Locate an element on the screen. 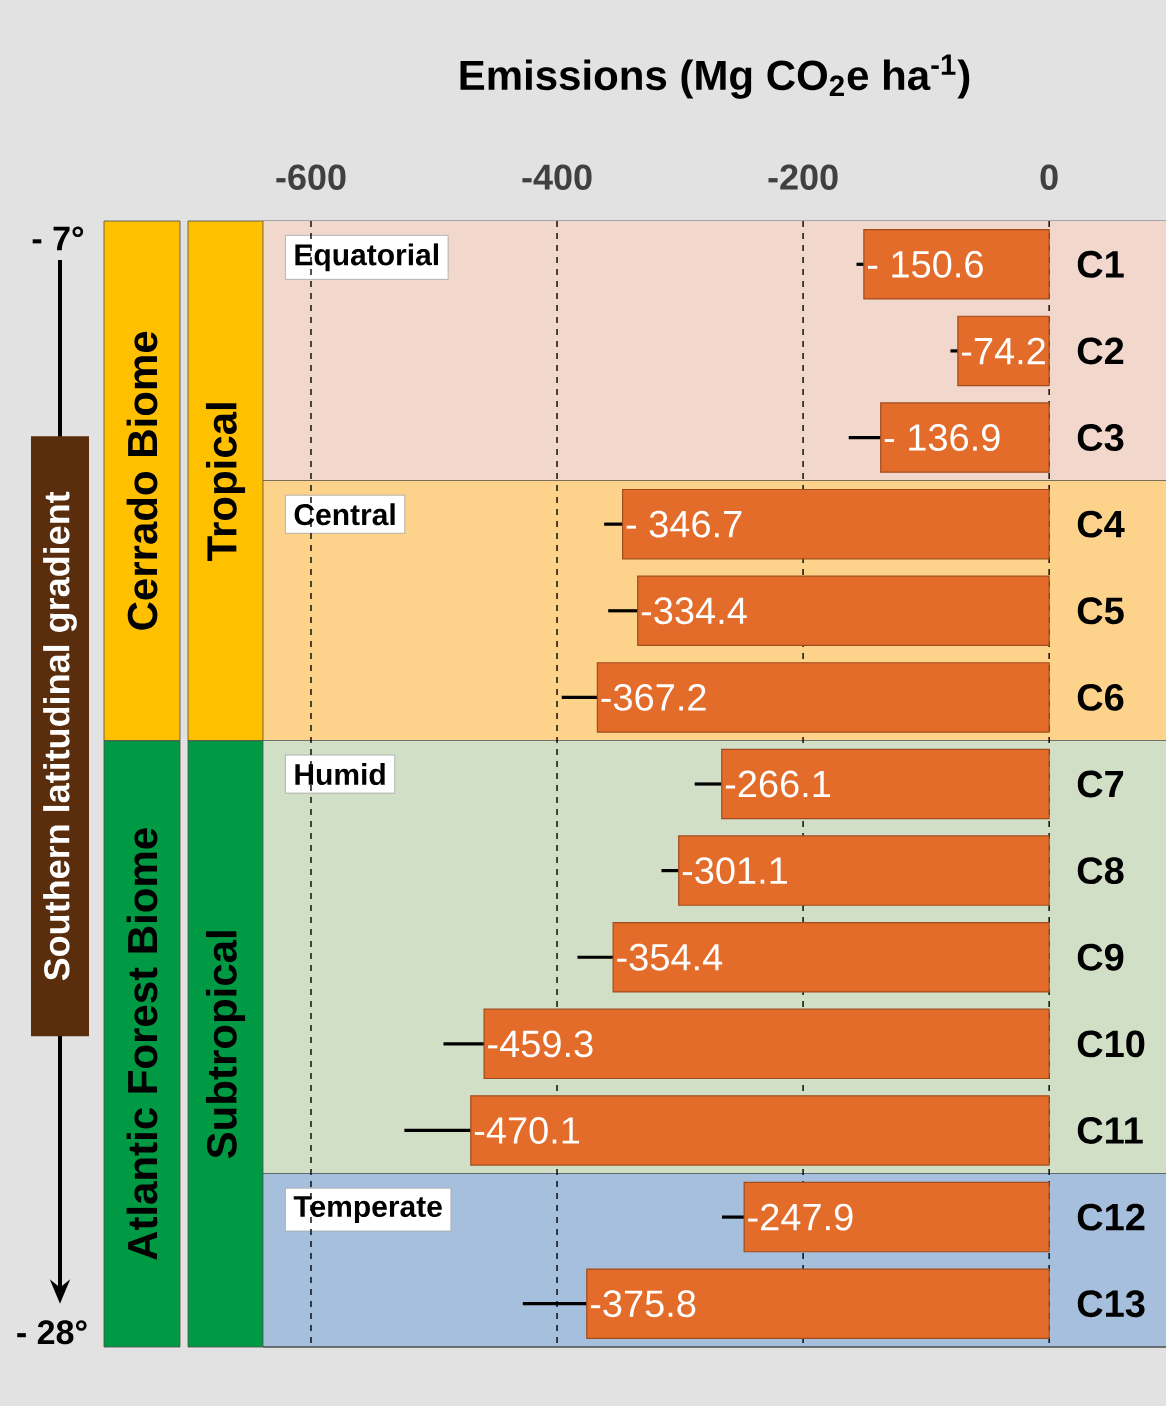 Image resolution: width=1167 pixels, height=1406 pixels. text: Tropical is located at coordinates (226, 482).